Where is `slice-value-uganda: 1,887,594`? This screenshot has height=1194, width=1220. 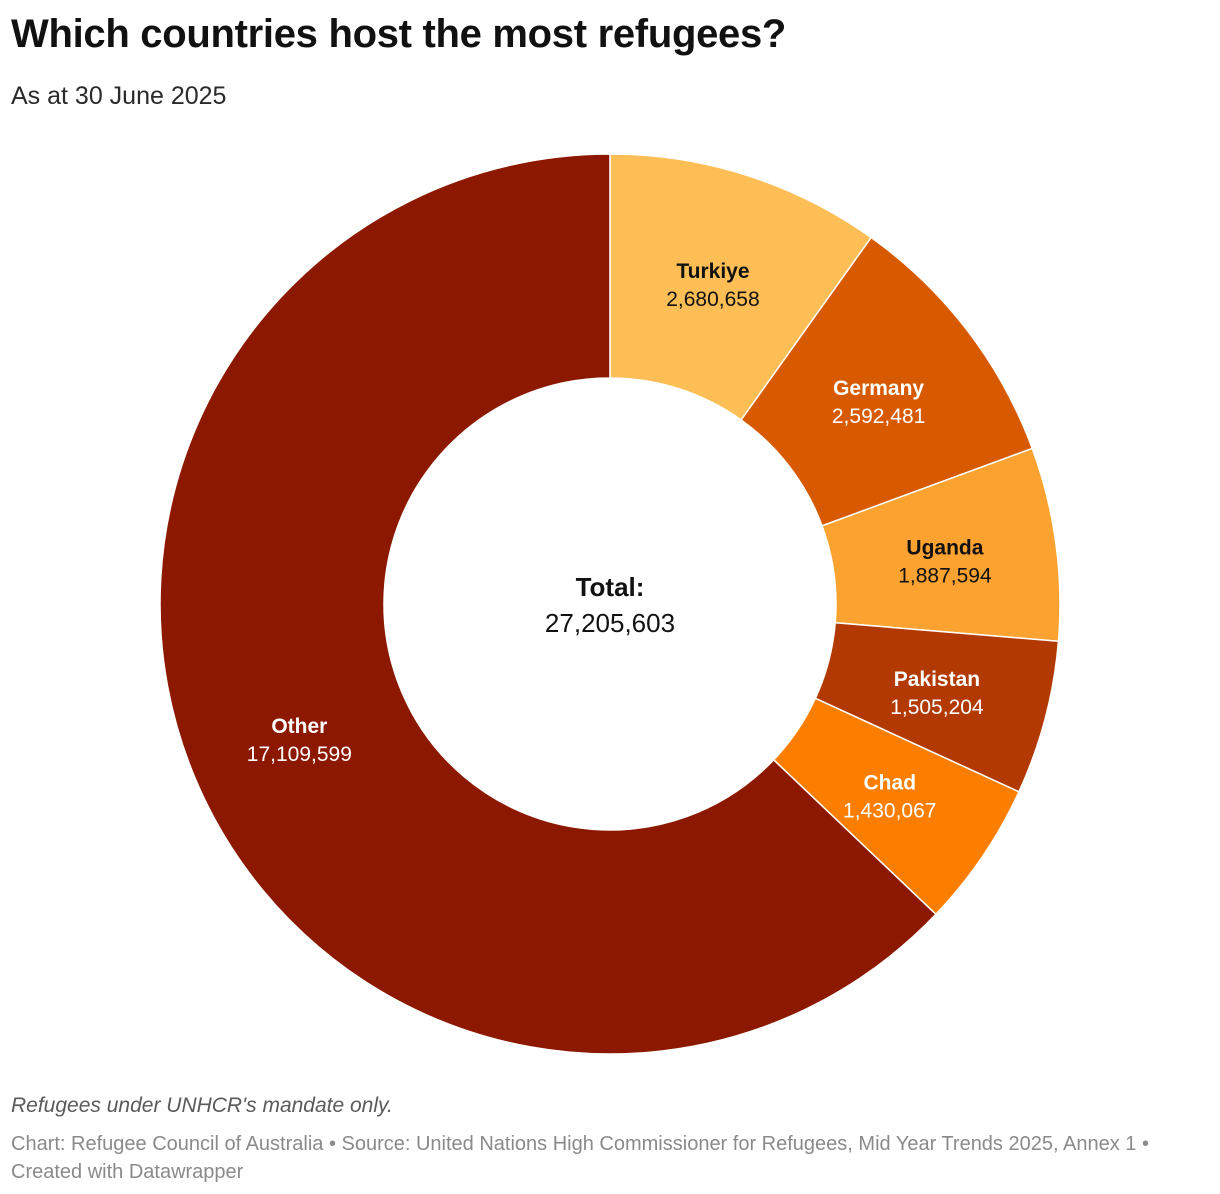 slice-value-uganda: 1,887,594 is located at coordinates (945, 576).